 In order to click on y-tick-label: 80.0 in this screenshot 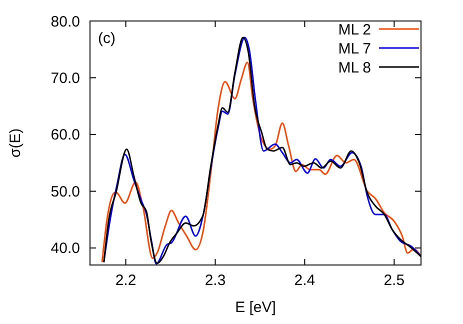, I will do `click(65, 21)`.